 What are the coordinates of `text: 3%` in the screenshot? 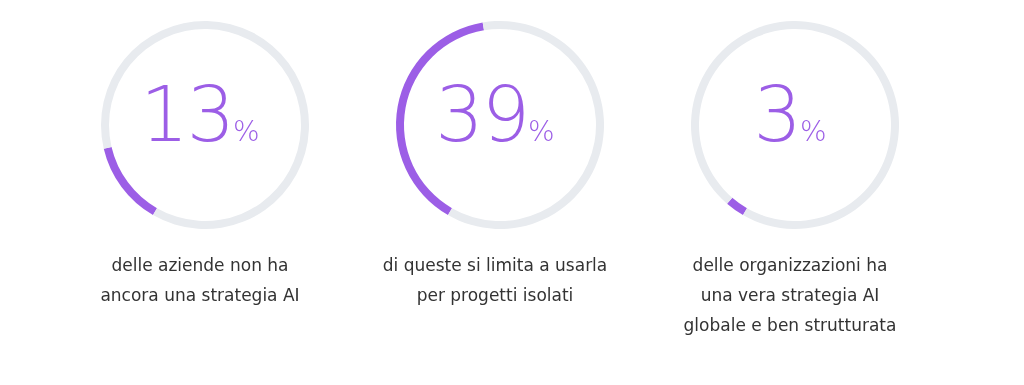 It's located at (790, 114).